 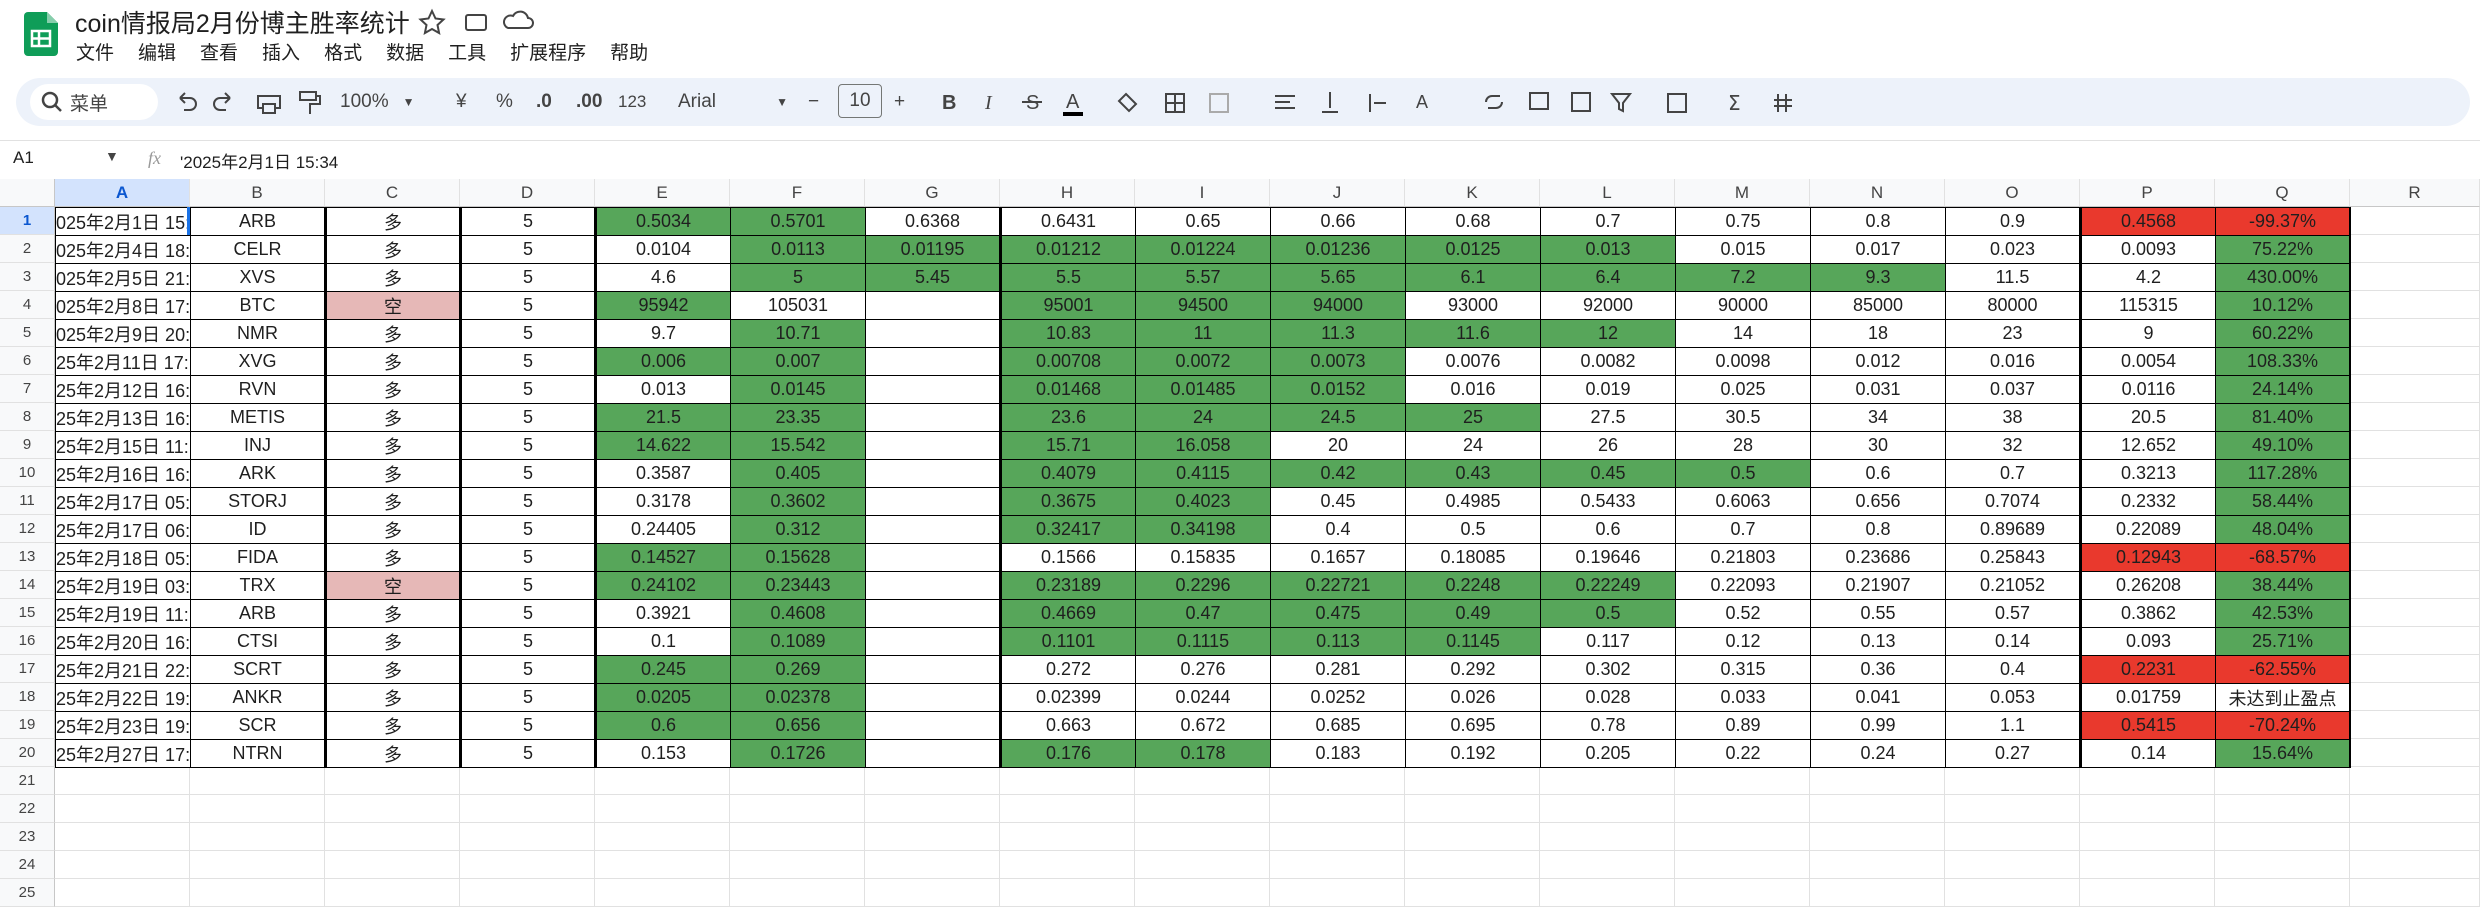 I want to click on data-cell: 15.71, so click(x=1068, y=445).